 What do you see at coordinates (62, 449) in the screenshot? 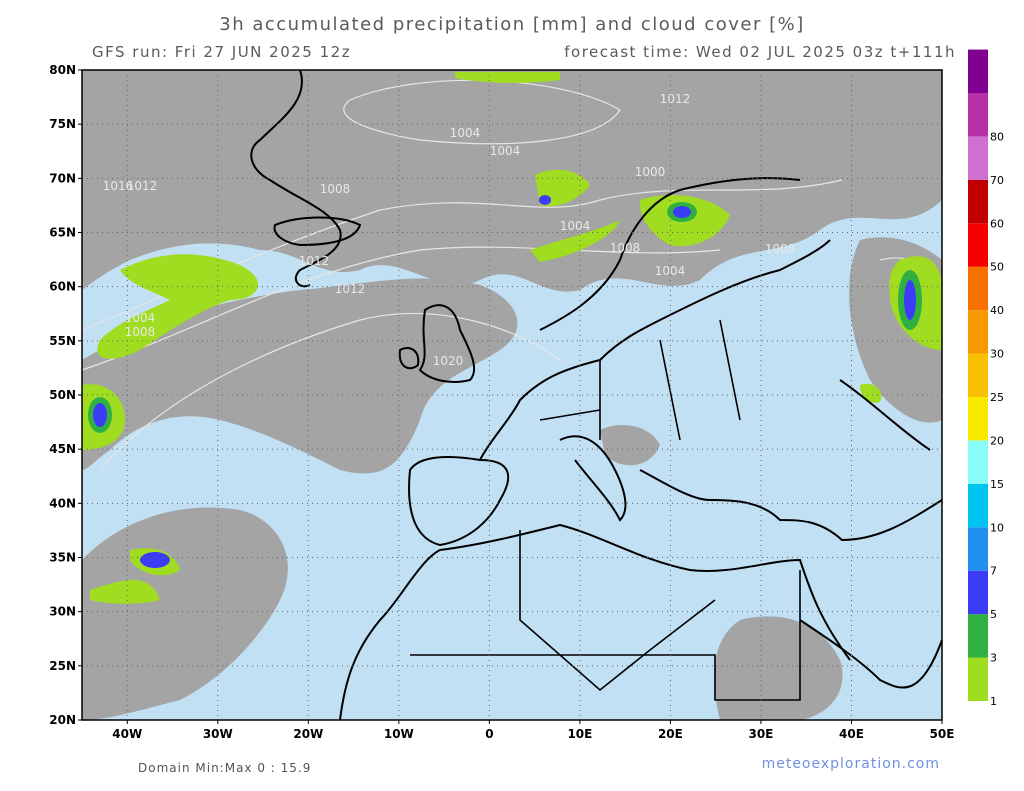
I see `lat-label: 45N` at bounding box center [62, 449].